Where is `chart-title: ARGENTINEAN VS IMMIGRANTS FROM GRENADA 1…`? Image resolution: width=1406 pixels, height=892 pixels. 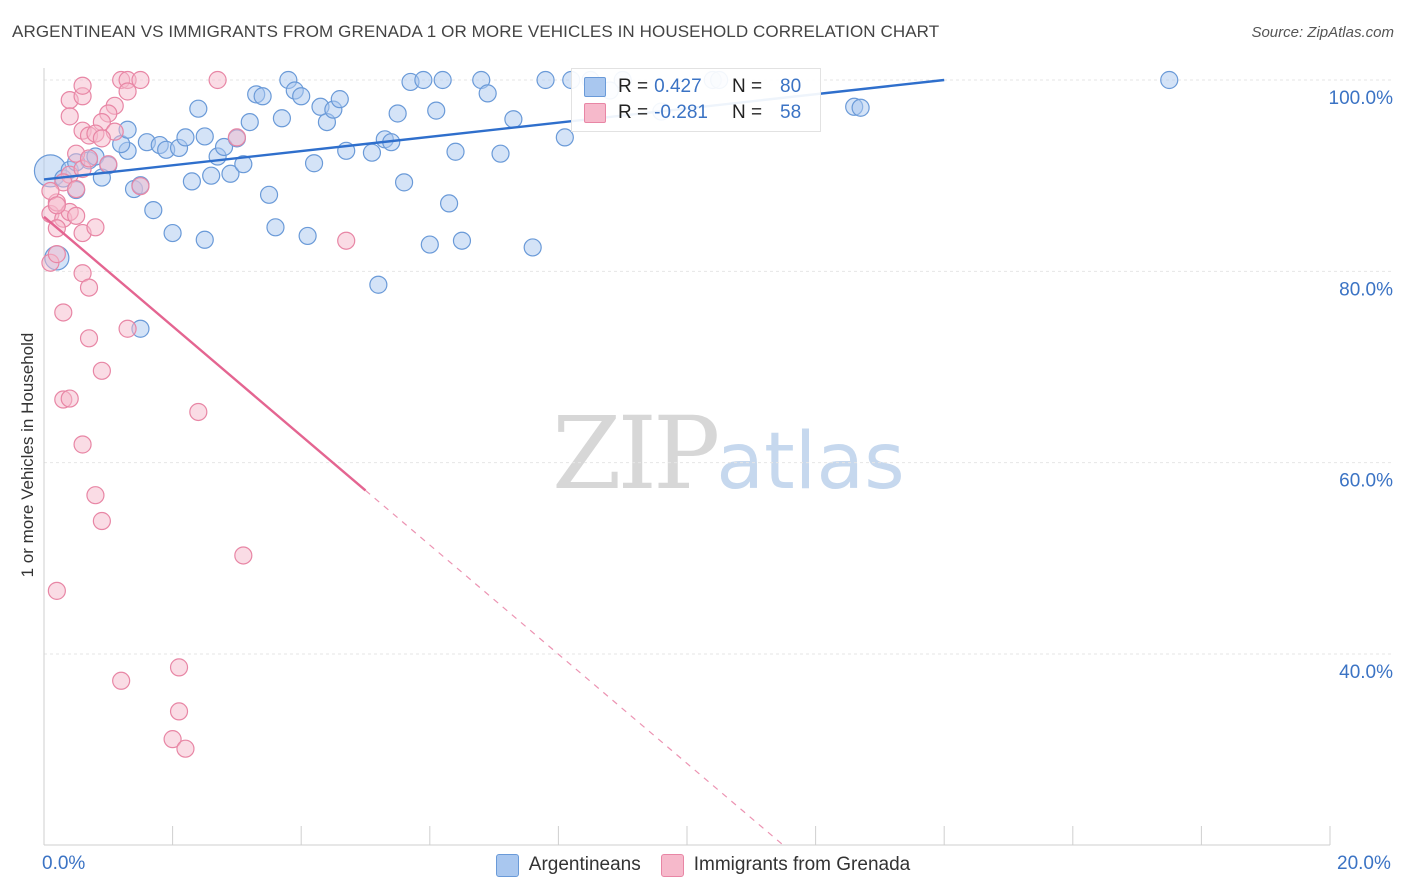
chart-title: ARGENTINEAN VS IMMIGRANTS FROM GRENADA 1… is located at coordinates (476, 31).